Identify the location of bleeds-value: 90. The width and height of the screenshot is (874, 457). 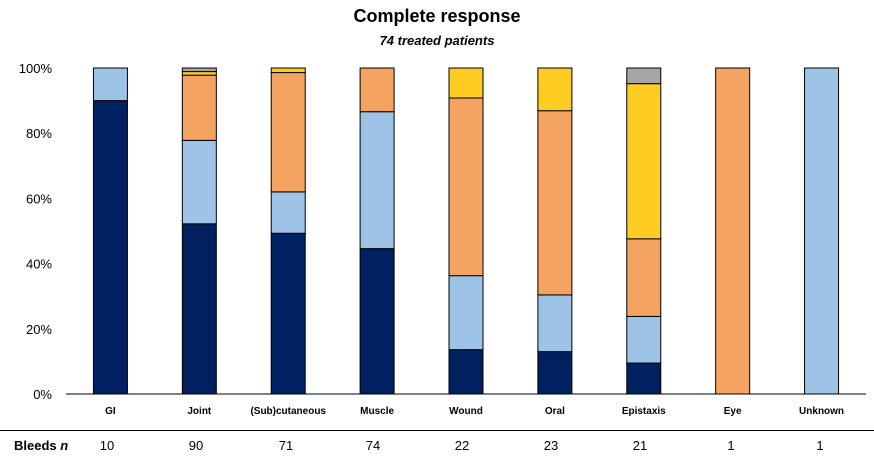
(196, 445).